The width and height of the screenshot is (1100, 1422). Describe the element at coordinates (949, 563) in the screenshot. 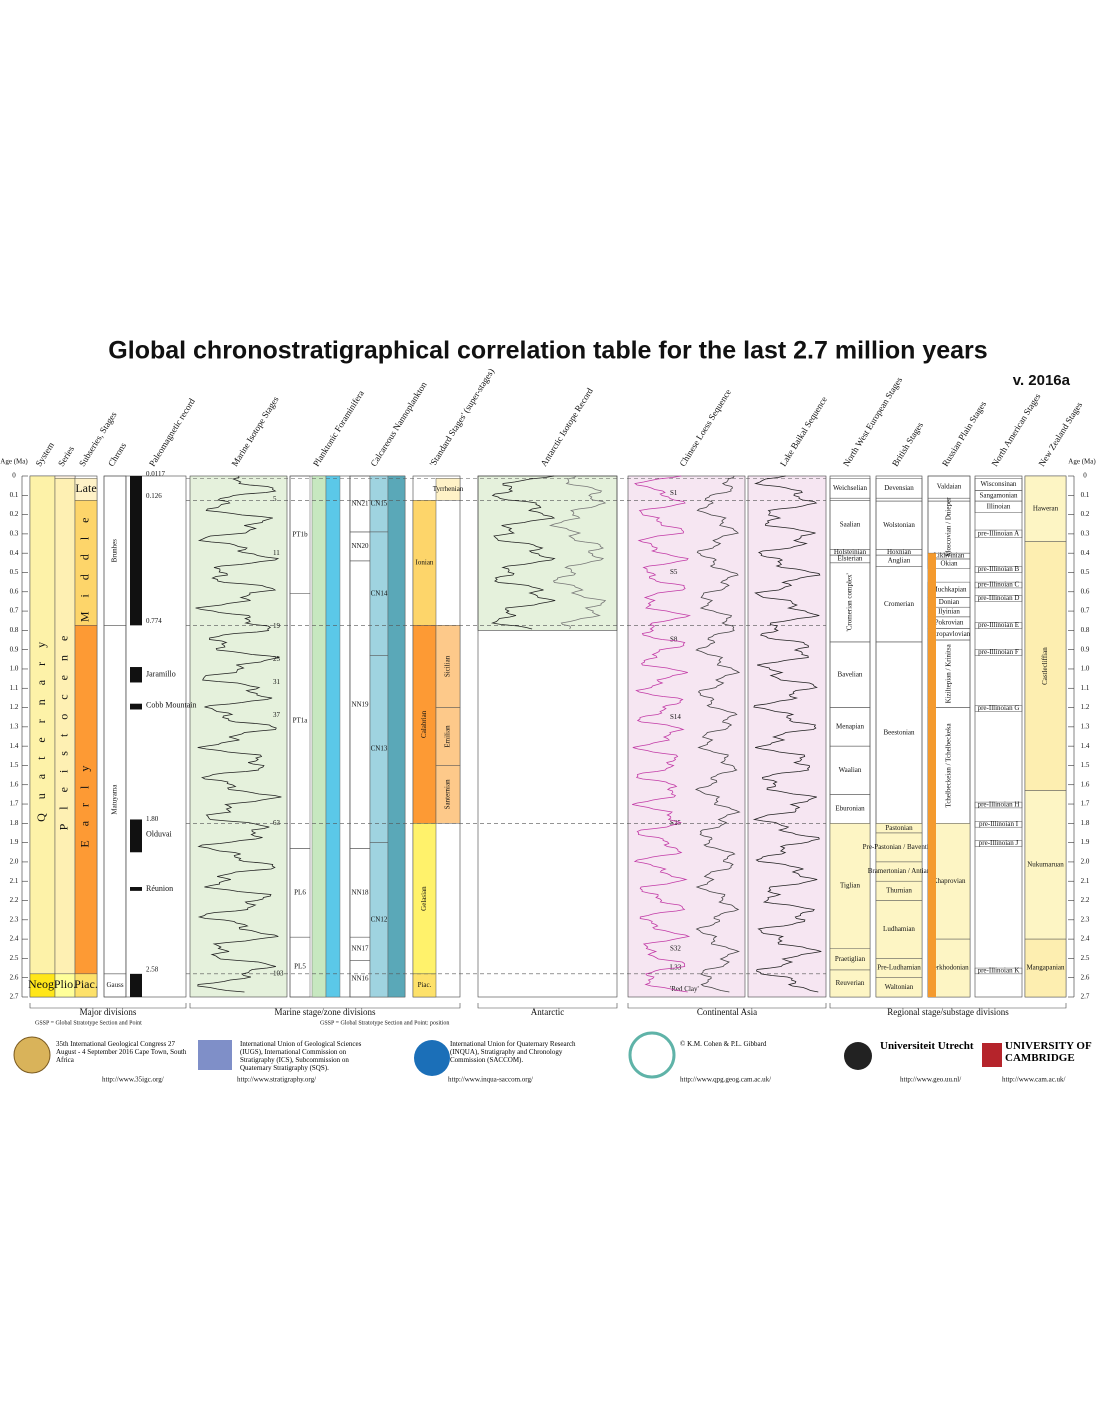

I see `unit-label: Okian` at that location.